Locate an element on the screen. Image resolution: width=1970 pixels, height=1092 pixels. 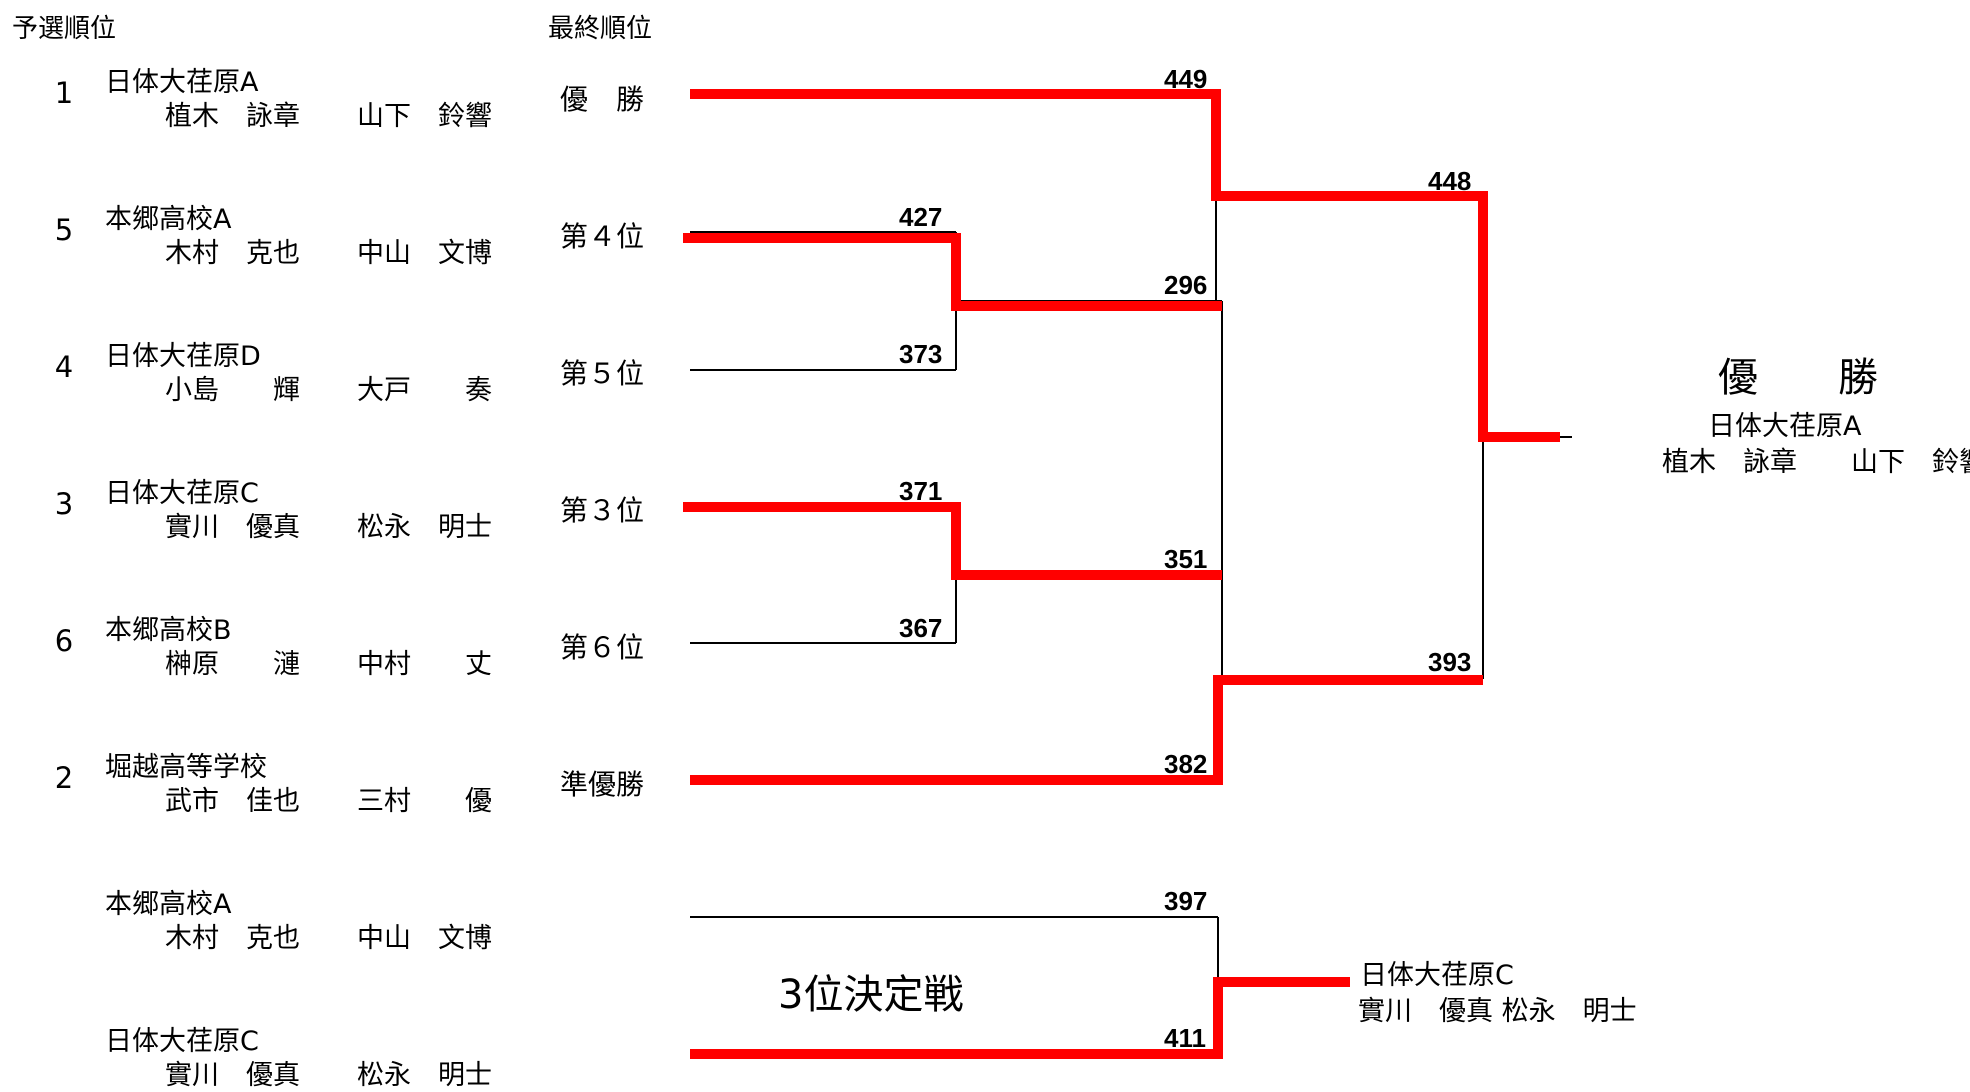
final-rank-header: 最終順位 is located at coordinates (600, 29).